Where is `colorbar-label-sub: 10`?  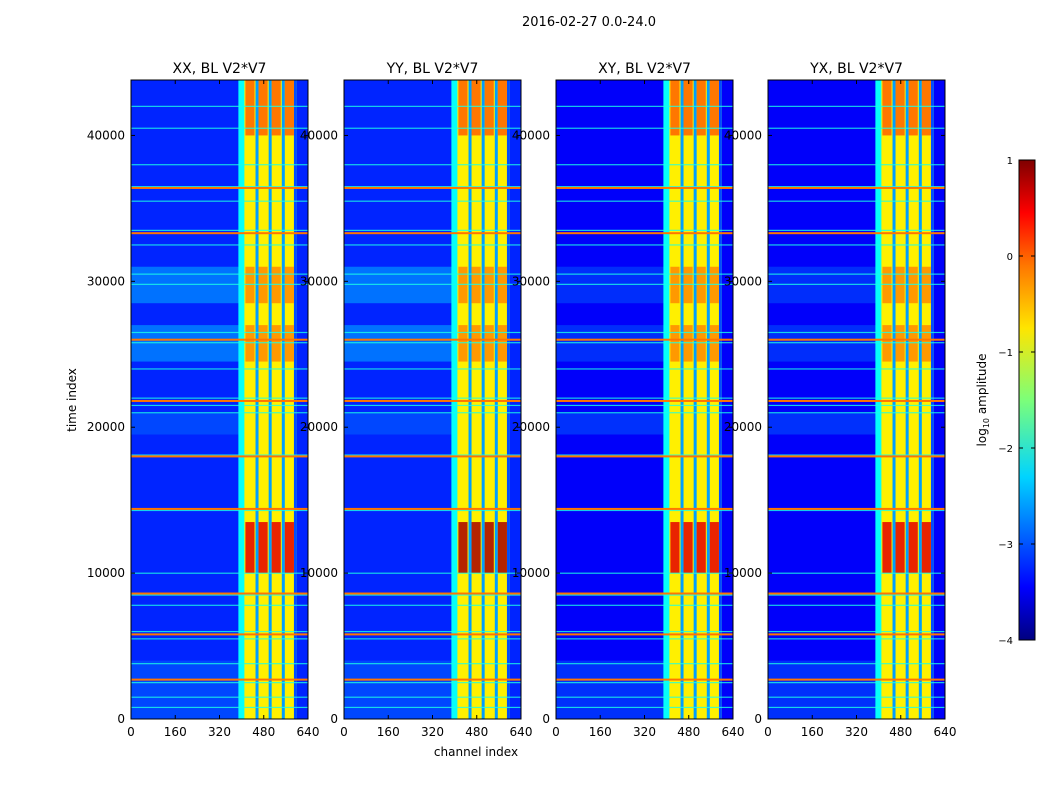 colorbar-label-sub: 10 is located at coordinates (986, 423).